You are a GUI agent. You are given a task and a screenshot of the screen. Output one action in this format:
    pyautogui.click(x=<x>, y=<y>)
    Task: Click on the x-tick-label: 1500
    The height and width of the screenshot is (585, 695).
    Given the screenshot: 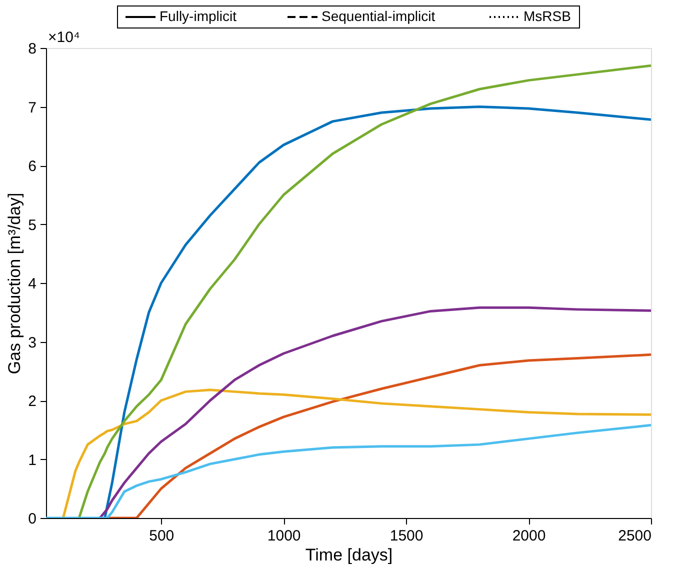 What is the action you would take?
    pyautogui.click(x=407, y=536)
    